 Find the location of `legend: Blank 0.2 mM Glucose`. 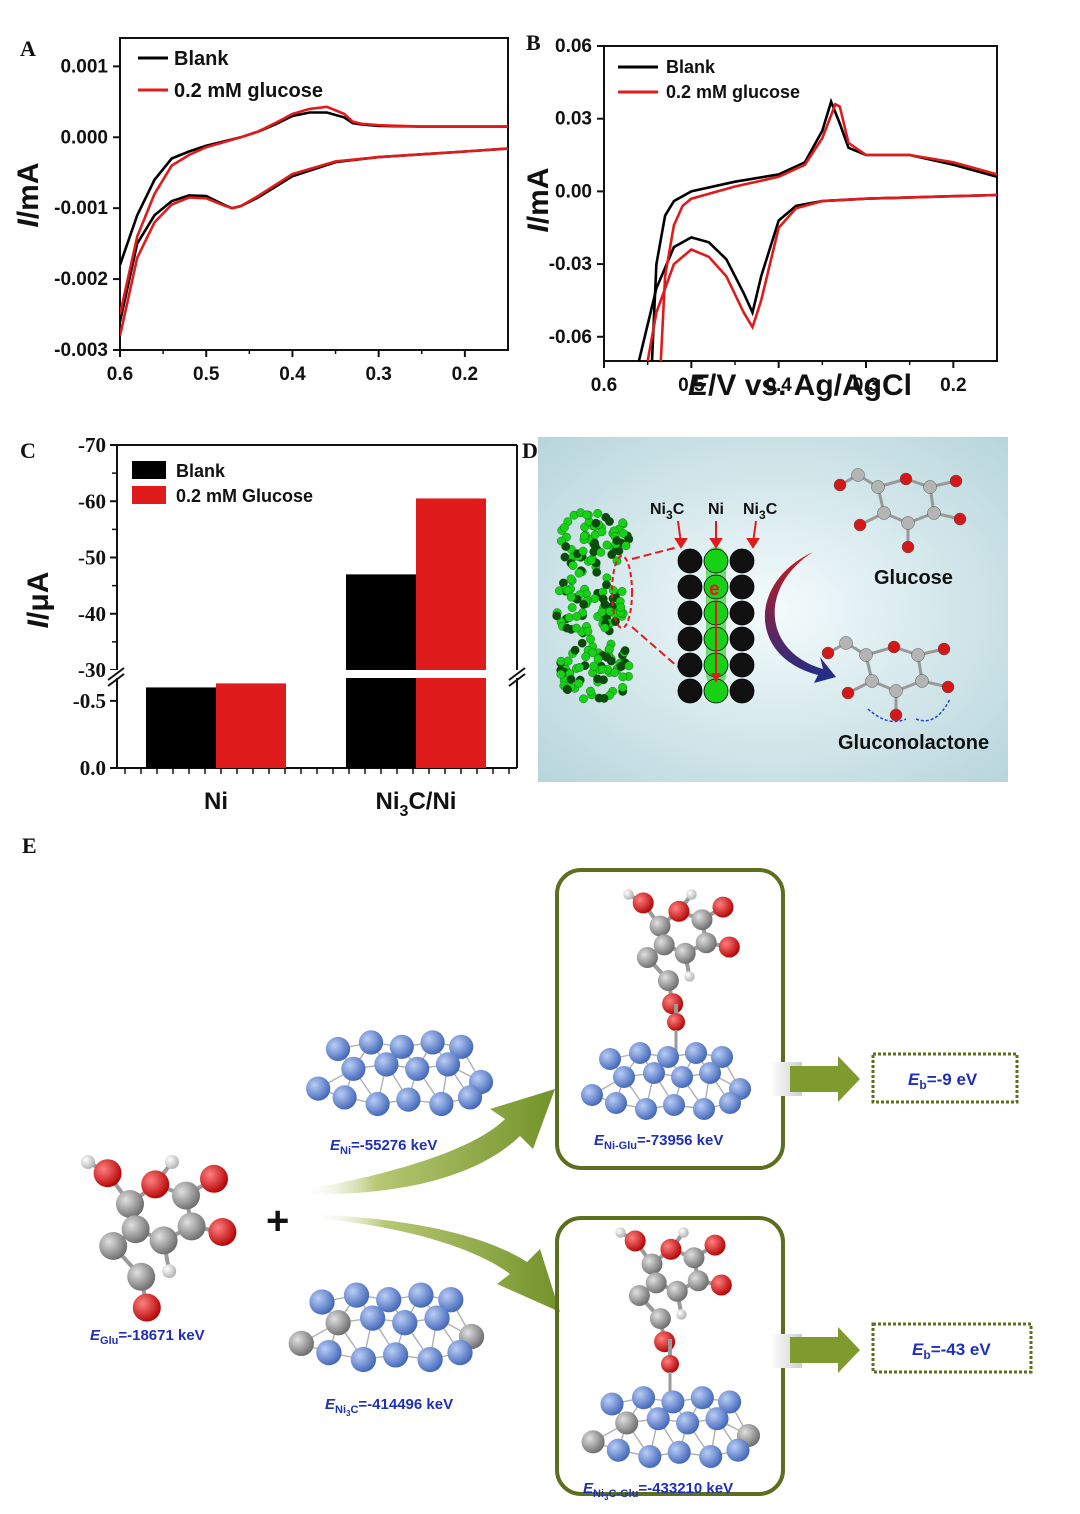

legend: Blank 0.2 mM Glucose is located at coordinates (222, 483).